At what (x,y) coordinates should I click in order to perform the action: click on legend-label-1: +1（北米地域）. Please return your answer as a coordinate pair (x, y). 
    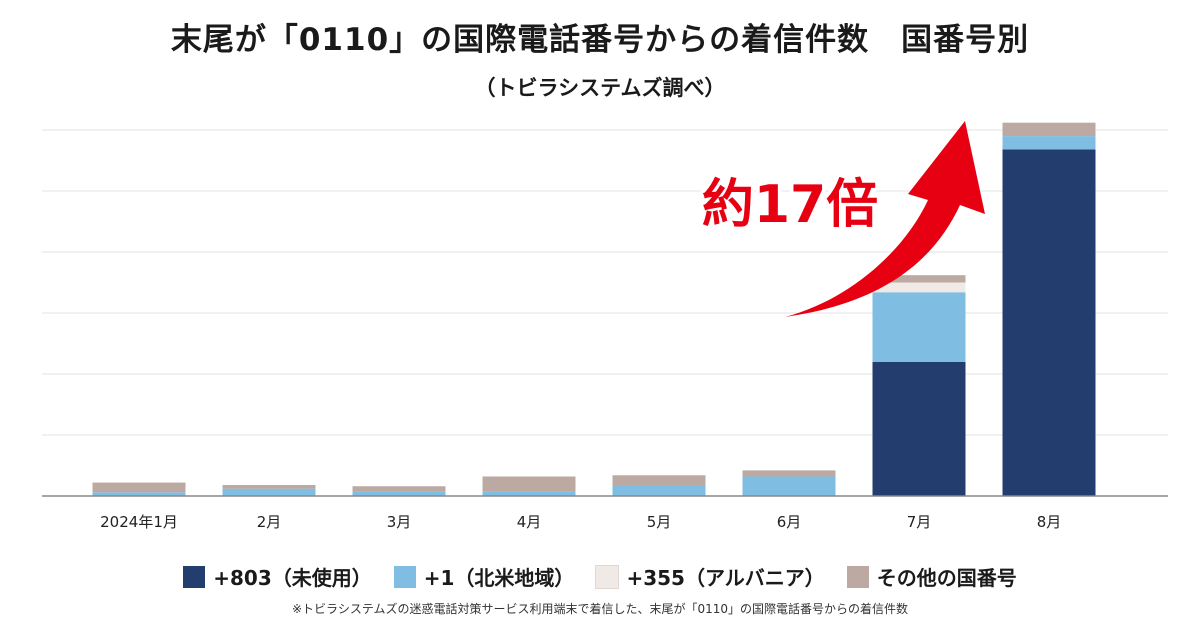
    Looking at the image, I should click on (499, 578).